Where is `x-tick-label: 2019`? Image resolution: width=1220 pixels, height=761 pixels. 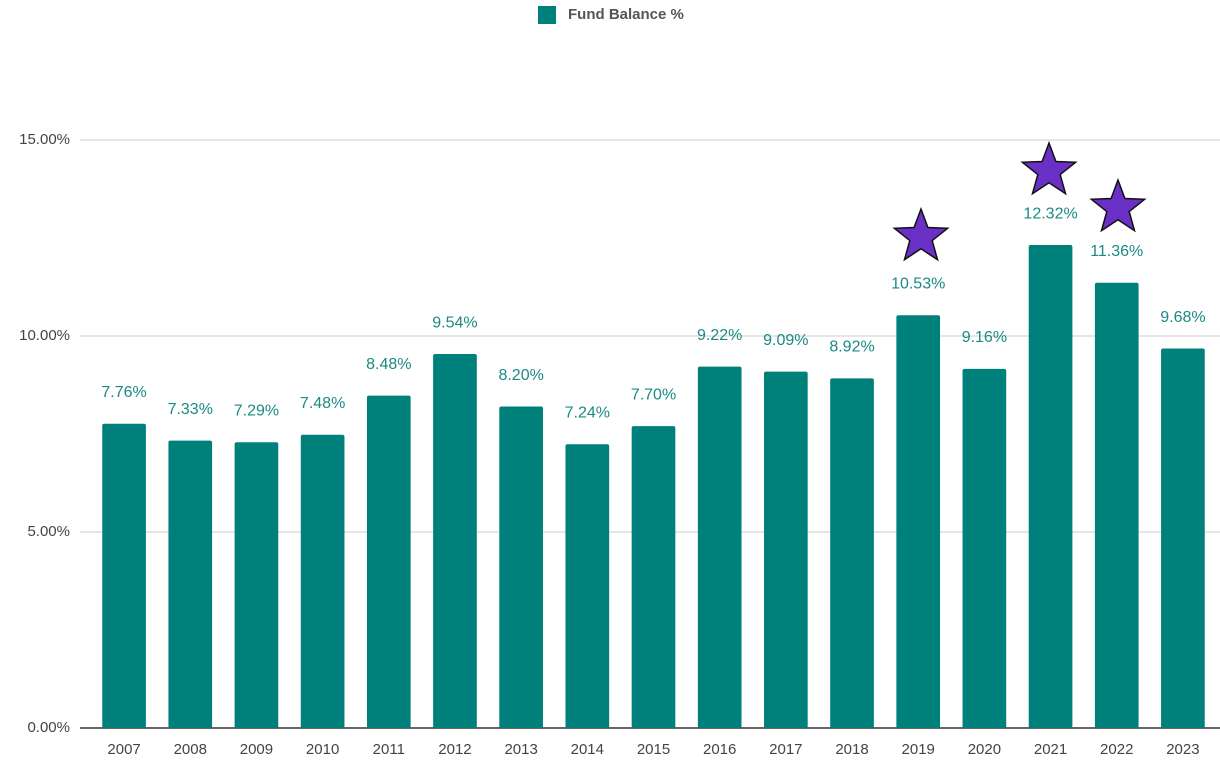 x-tick-label: 2019 is located at coordinates (918, 749).